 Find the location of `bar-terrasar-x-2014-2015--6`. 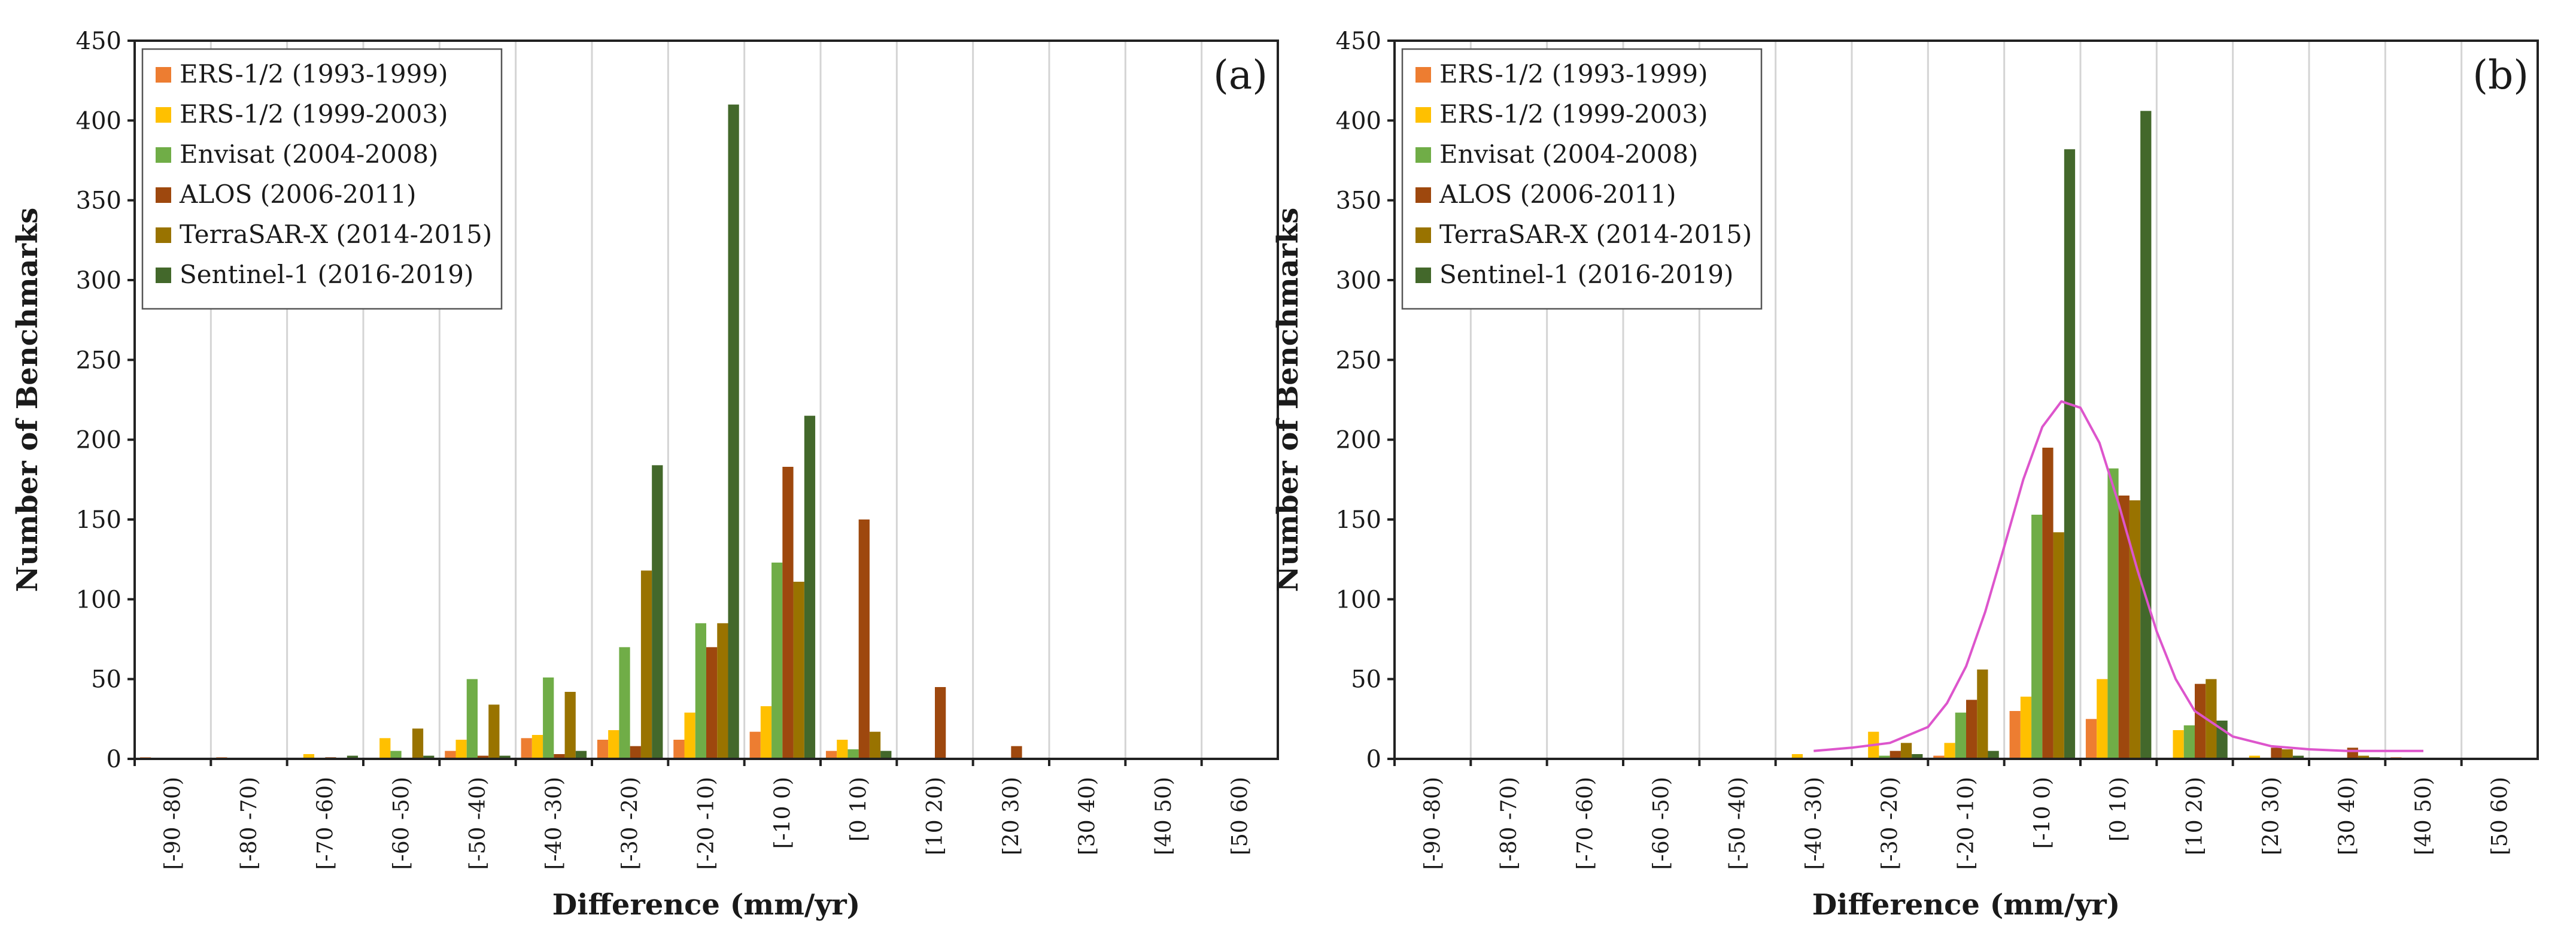

bar-terrasar-x-2014-2015--6 is located at coordinates (646, 664).